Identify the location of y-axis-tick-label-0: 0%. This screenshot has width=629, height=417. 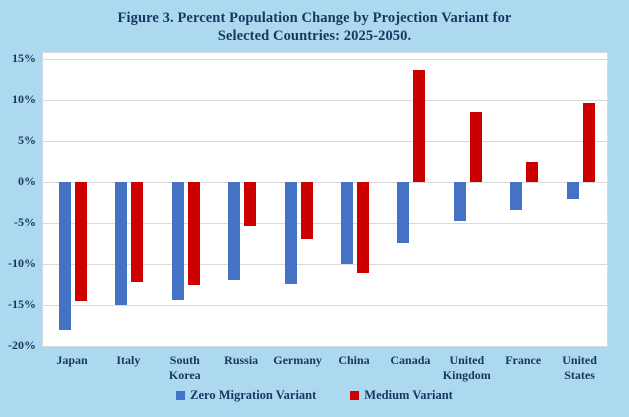
(27, 181).